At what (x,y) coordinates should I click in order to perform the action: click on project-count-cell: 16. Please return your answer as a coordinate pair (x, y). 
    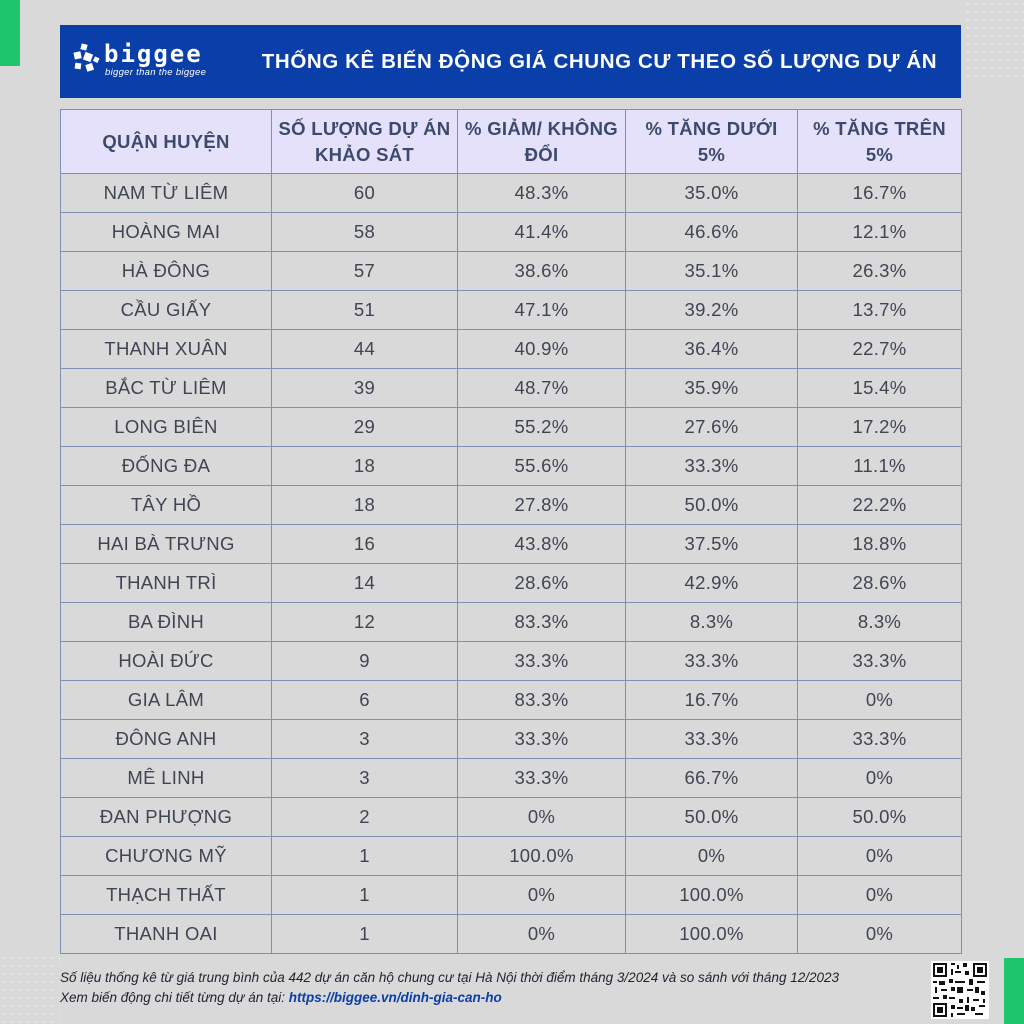
    Looking at the image, I should click on (364, 544).